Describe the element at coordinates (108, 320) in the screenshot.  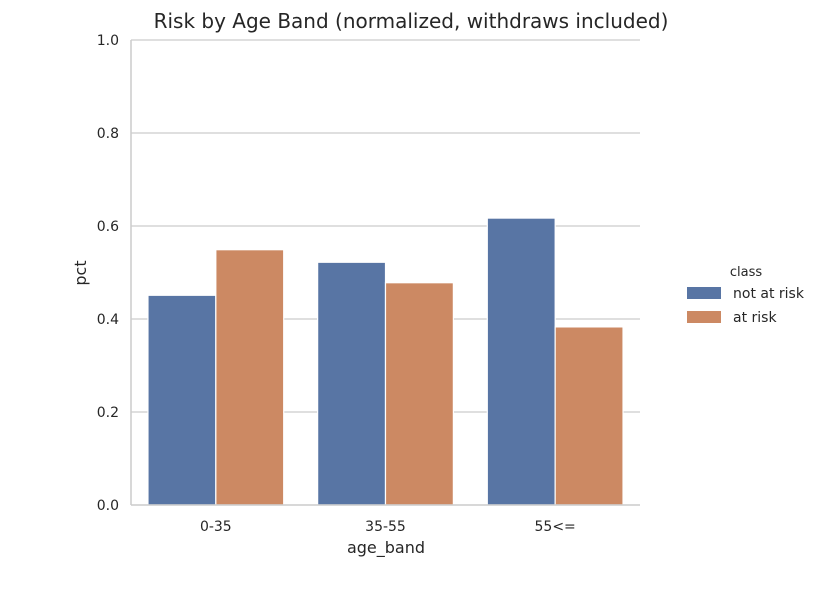
I see `y-tick-label: 0.4` at that location.